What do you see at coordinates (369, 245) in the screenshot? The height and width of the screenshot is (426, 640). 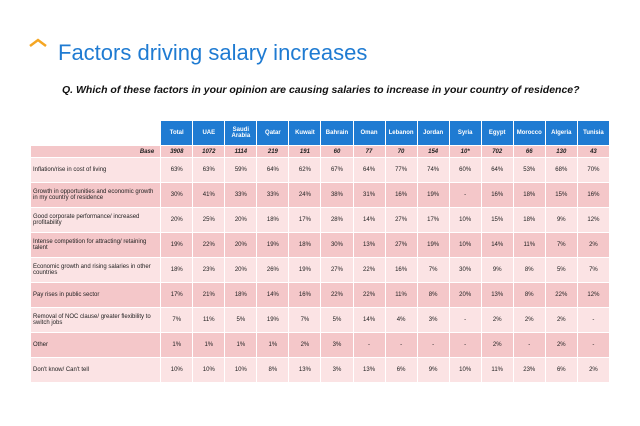 I see `table-cell: 13%` at bounding box center [369, 245].